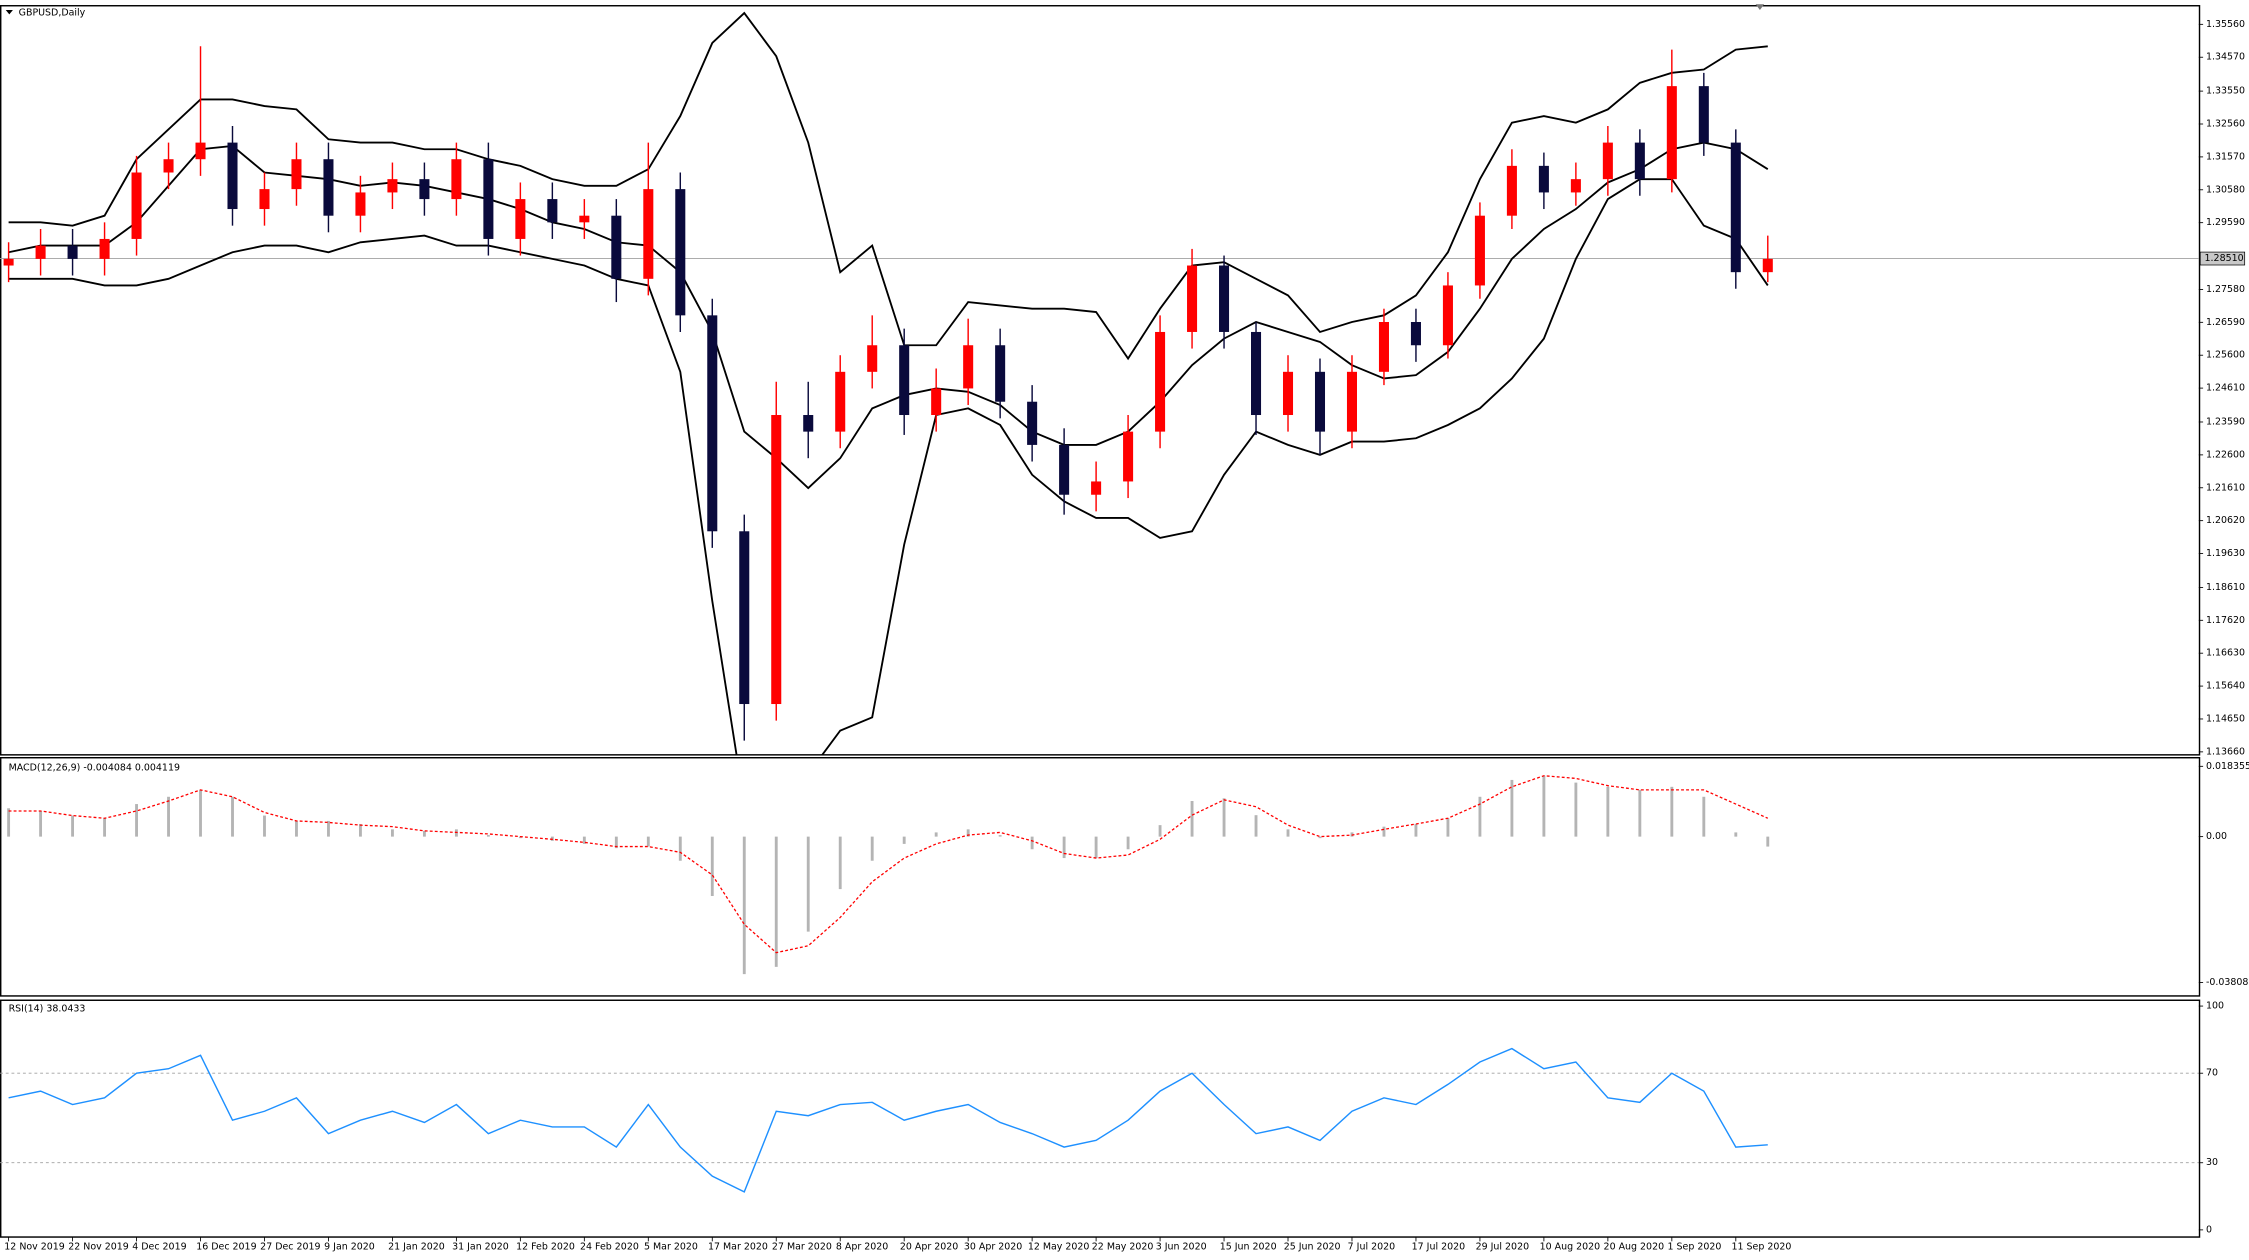 The image size is (2249, 1260). Describe the element at coordinates (52, 12) in the screenshot. I see `chart-title: GBPUSD,Daily` at that location.